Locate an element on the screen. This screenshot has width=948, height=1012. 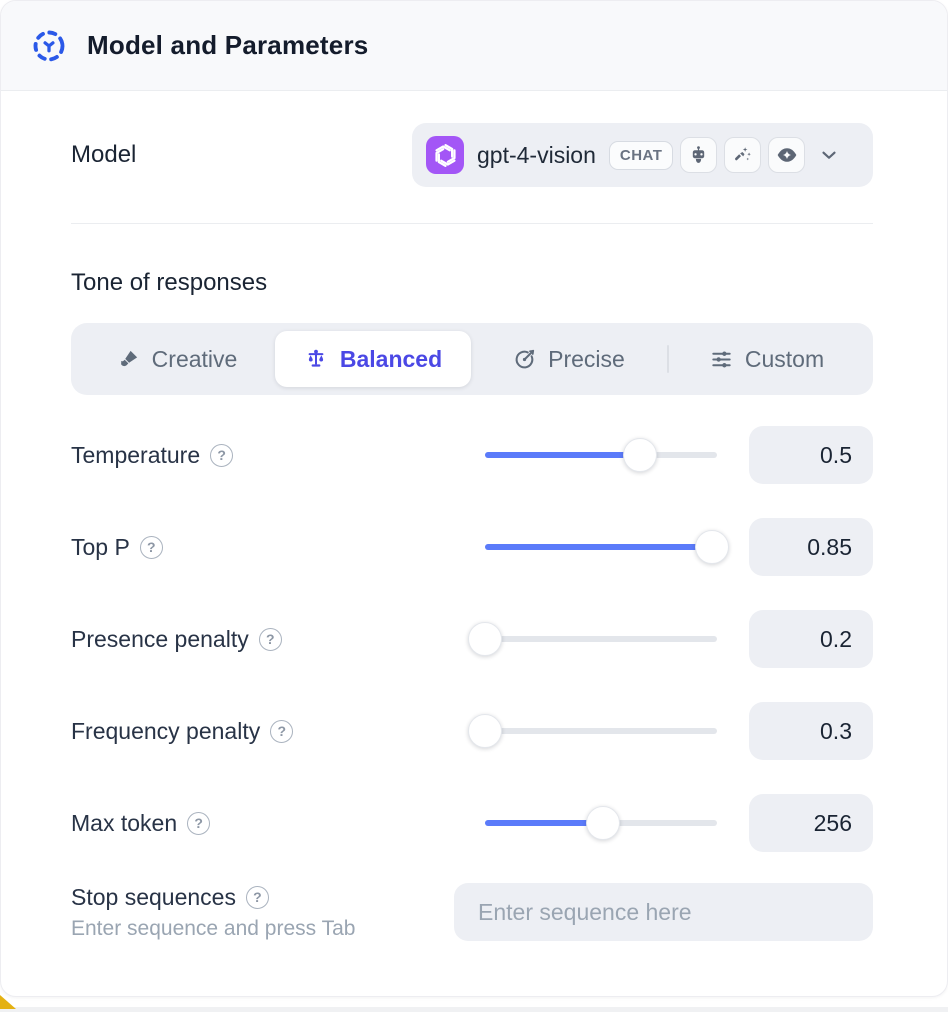
presence-penalty-slider is located at coordinates (592, 639).